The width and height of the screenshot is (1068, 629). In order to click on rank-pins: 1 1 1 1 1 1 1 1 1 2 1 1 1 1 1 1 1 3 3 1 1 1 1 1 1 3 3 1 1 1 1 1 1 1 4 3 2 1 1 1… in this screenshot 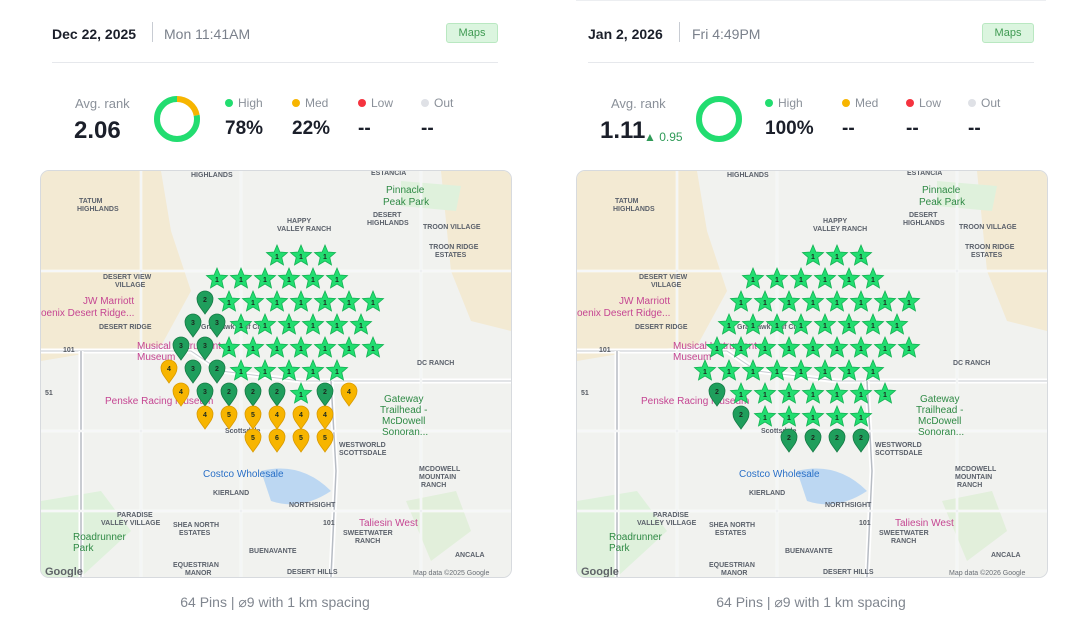, I will do `click(272, 348)`.